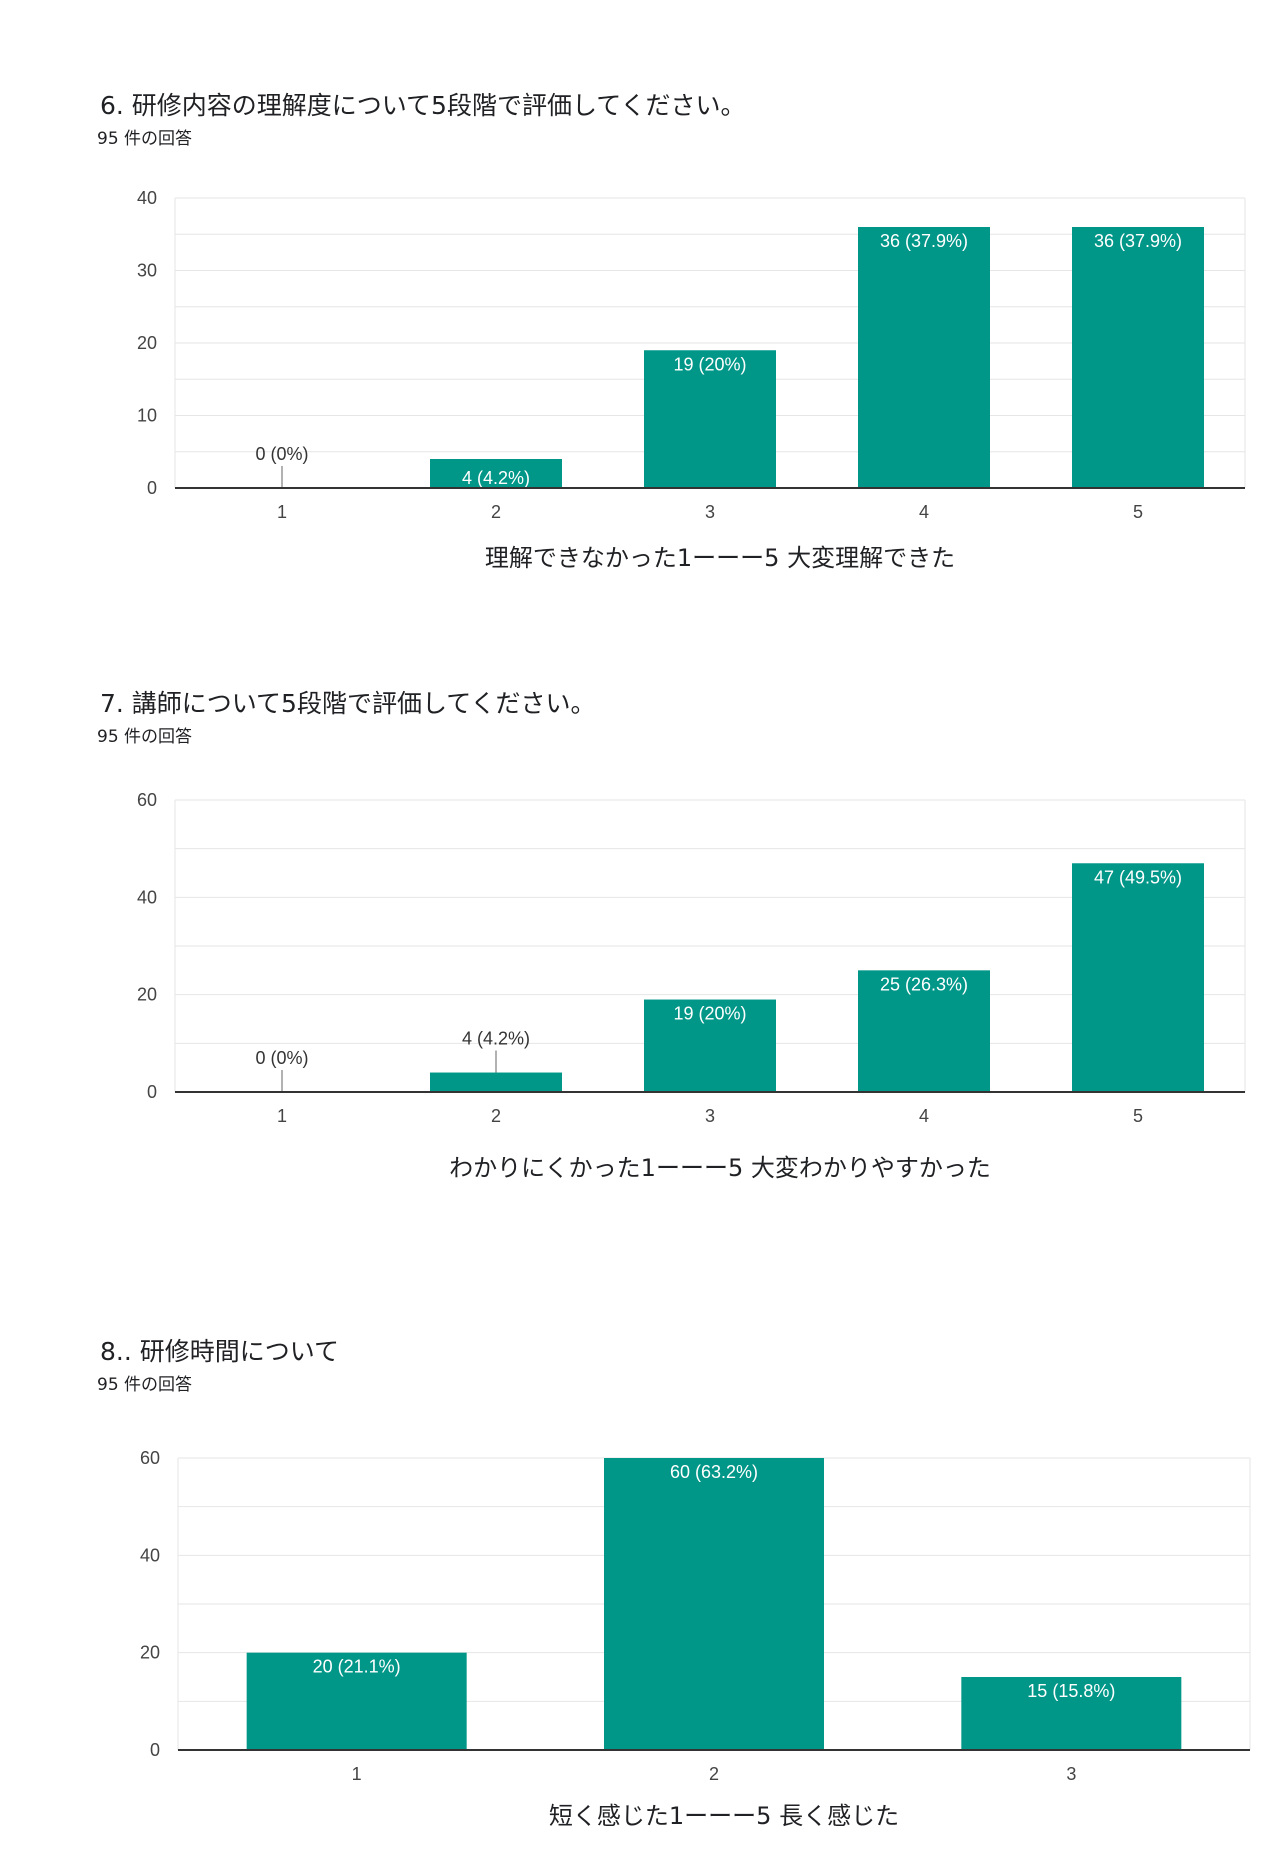 This screenshot has height=1853, width=1283. What do you see at coordinates (724, 1816) in the screenshot?
I see `x-axis-title: 短く感じた1ーーー5 長く感じた` at bounding box center [724, 1816].